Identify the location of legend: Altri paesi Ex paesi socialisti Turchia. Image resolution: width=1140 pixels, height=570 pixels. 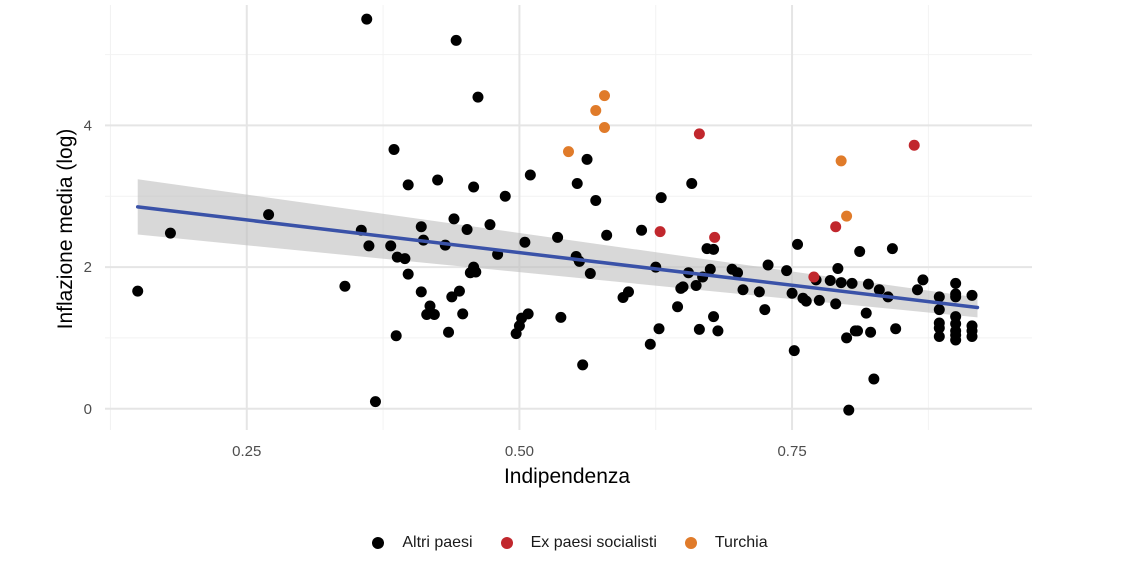
(570, 543).